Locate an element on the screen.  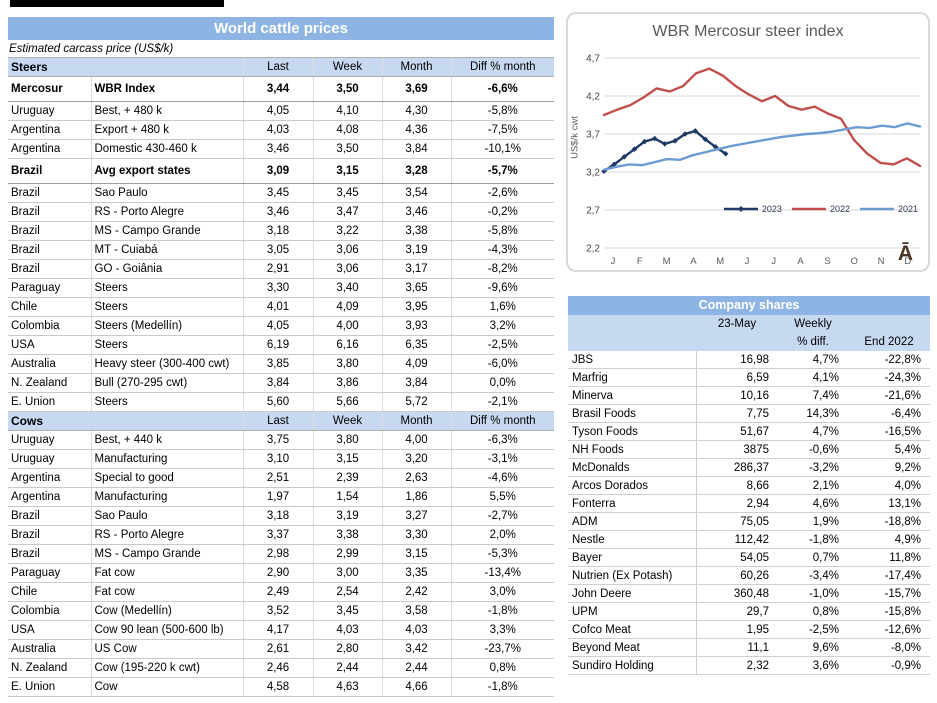
shares-row: Marfrig 6,59 4,1% -24,3% is located at coordinates (749, 377).